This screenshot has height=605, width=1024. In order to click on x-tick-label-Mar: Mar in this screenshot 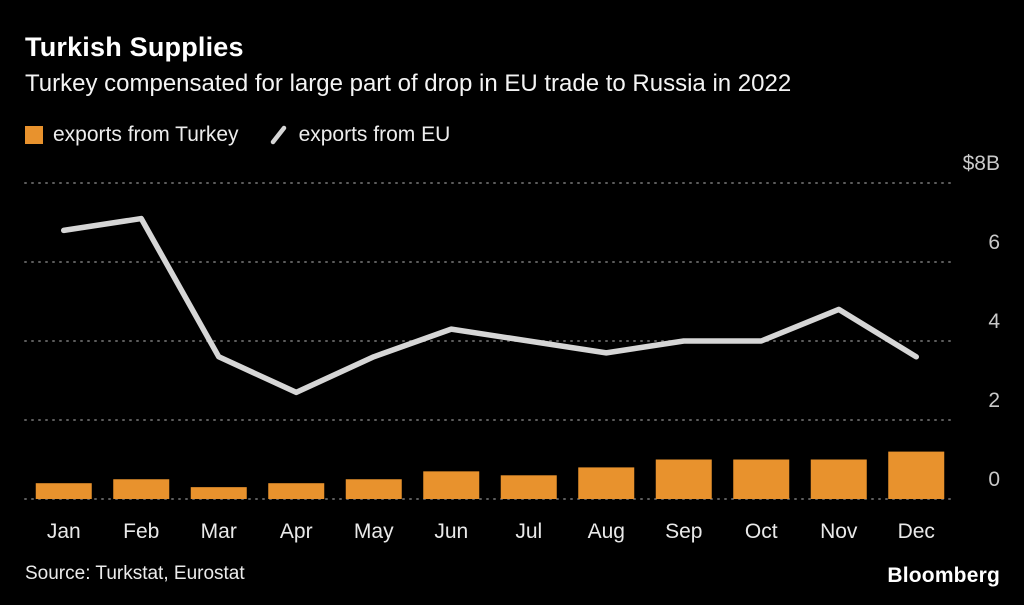, I will do `click(219, 531)`.